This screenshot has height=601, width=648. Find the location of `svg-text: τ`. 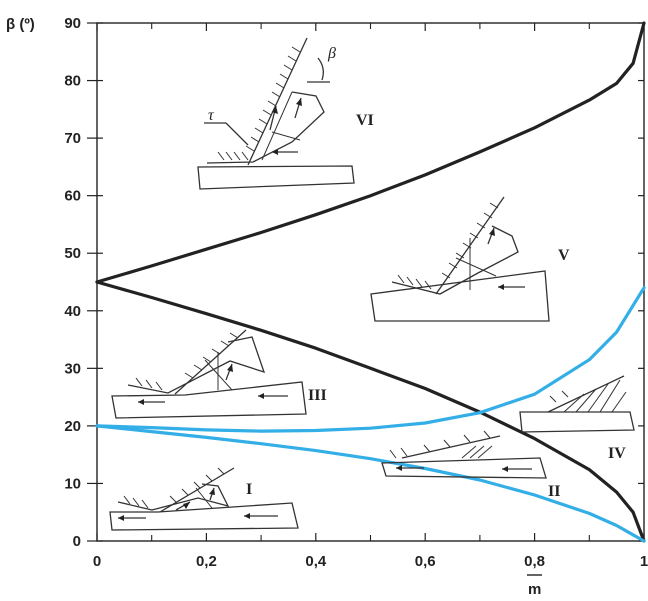

svg-text: τ is located at coordinates (211, 115).